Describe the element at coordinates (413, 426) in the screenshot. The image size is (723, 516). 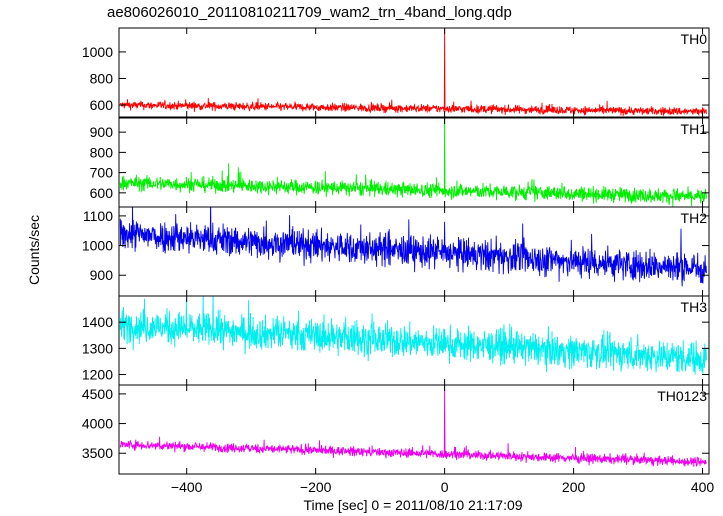
I see `series-line-th0123` at that location.